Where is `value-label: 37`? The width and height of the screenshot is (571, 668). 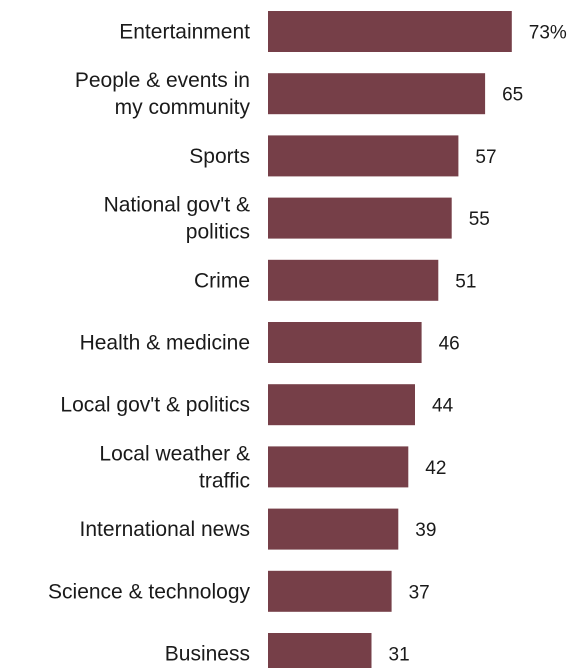
value-label: 37 is located at coordinates (419, 592).